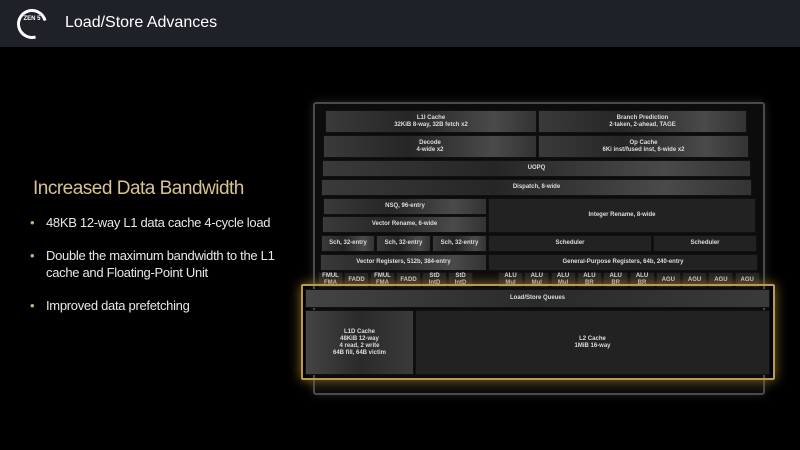  What do you see at coordinates (138, 188) in the screenshot?
I see `section-heading: Increased Data Bandwidth` at bounding box center [138, 188].